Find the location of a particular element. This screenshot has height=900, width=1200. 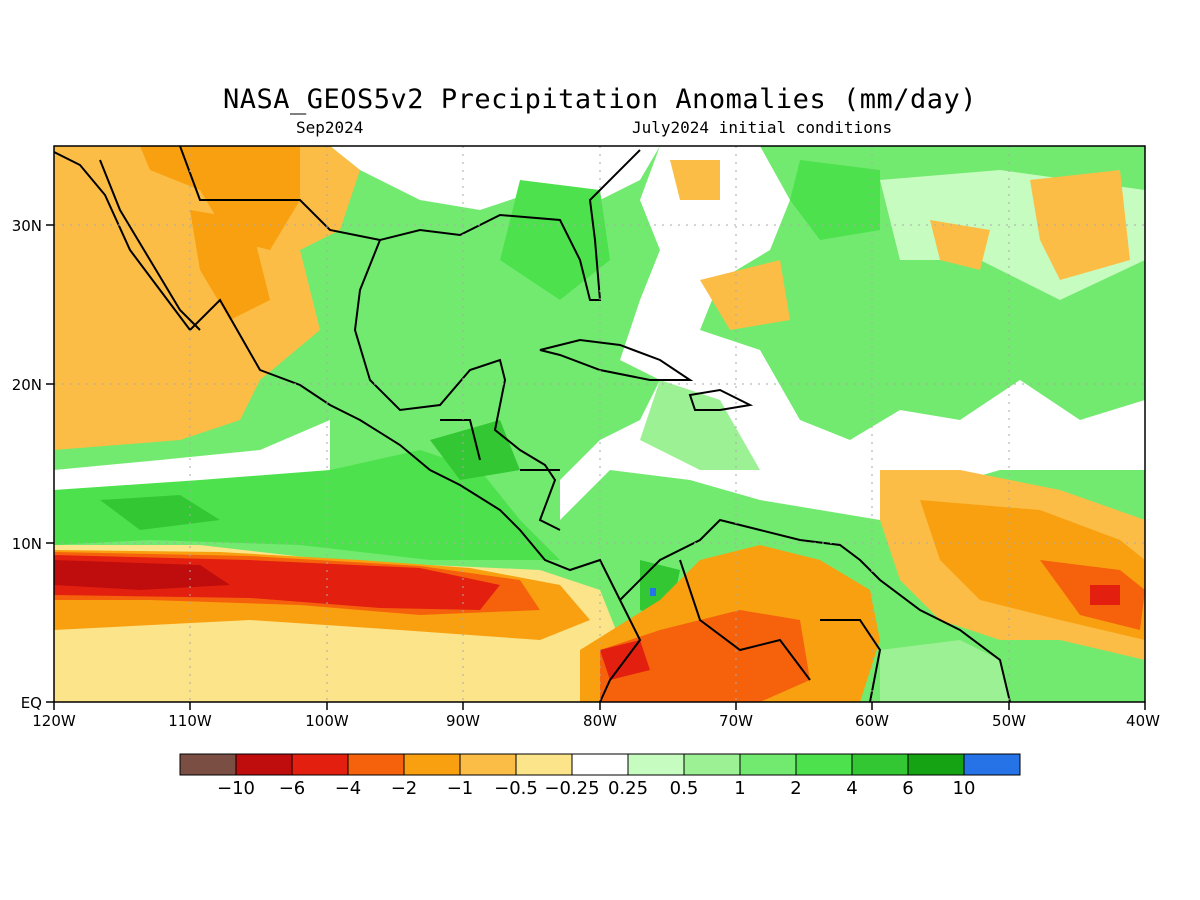

colorbar-label: 6 is located at coordinates (907, 788).